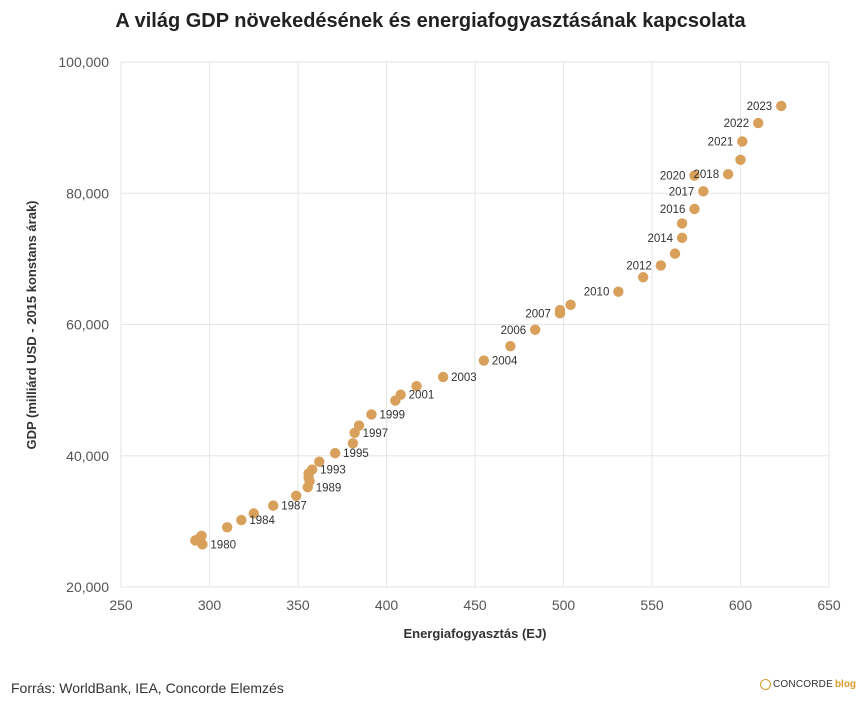 Image resolution: width=861 pixels, height=705 pixels. Describe the element at coordinates (31, 324) in the screenshot. I see `y-axis-title: GDP (milliárd USD - 2015 konstans árak)` at that location.